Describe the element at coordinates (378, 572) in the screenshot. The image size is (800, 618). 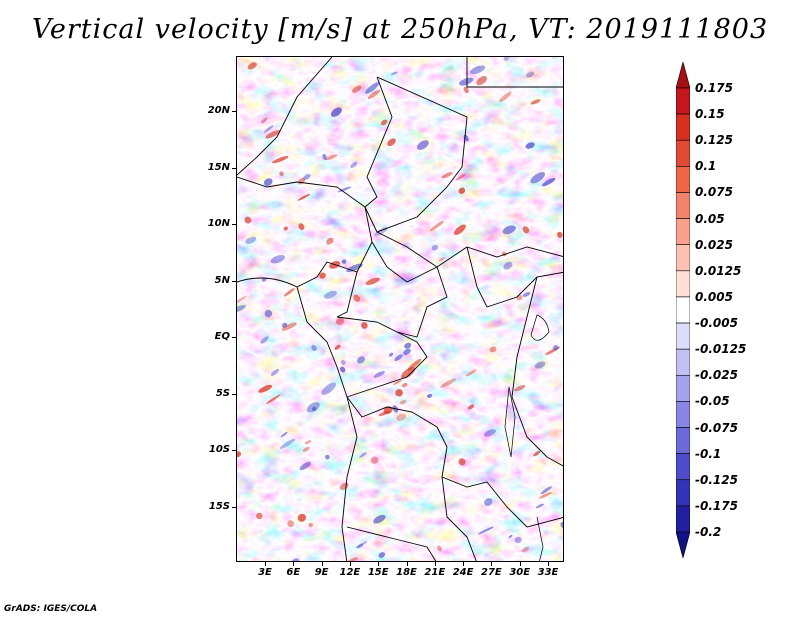
I see `longitude-label: 15E` at that location.